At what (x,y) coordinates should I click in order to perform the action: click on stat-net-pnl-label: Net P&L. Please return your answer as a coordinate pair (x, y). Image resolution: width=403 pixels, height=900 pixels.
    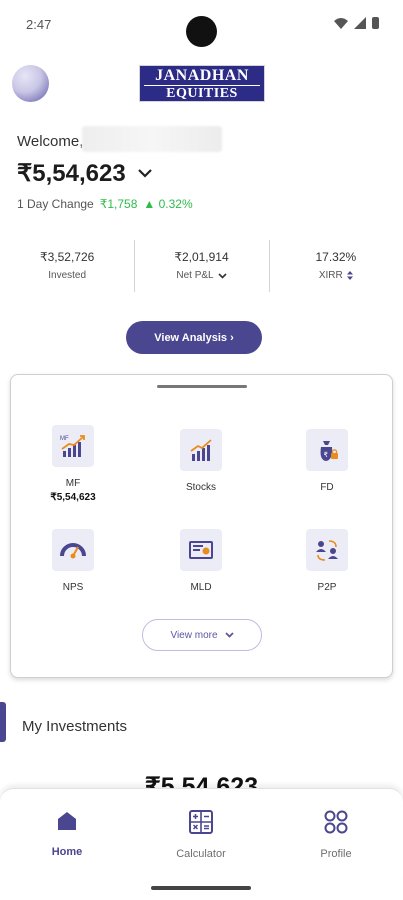
    Looking at the image, I should click on (201, 275).